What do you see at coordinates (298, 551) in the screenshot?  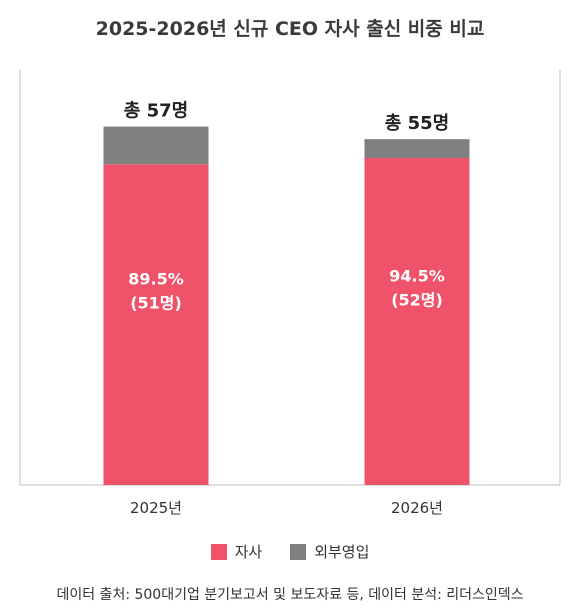 I see `legend-swatch-external` at bounding box center [298, 551].